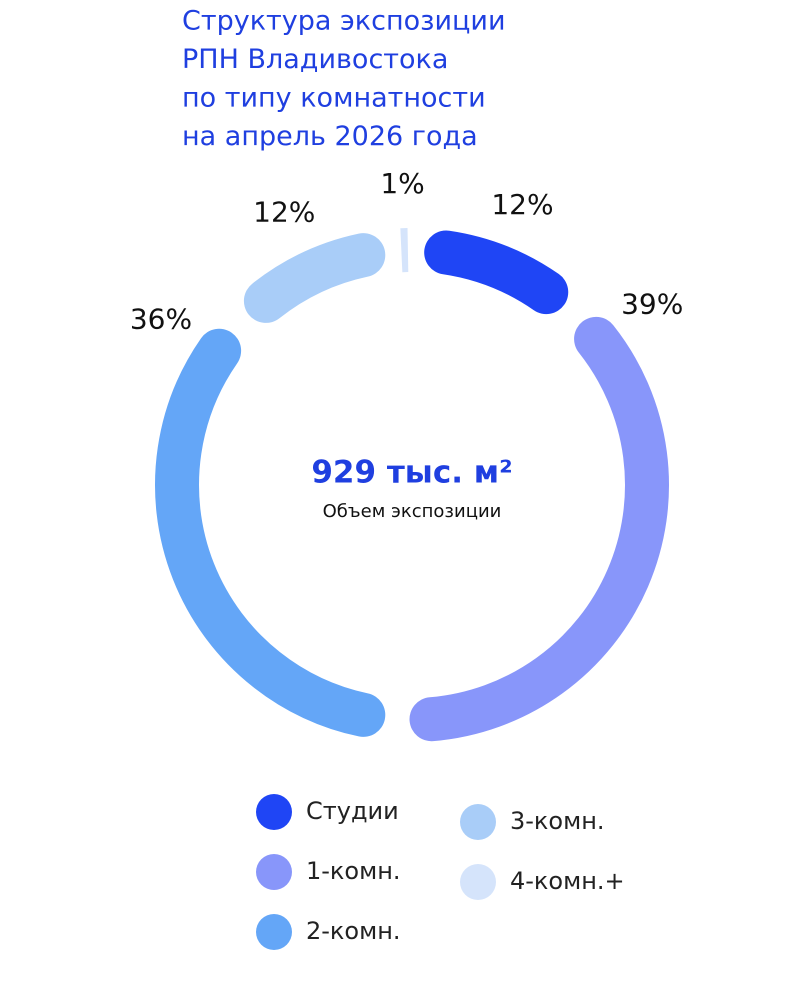  I want to click on legend-label: Студии, so click(352, 811).